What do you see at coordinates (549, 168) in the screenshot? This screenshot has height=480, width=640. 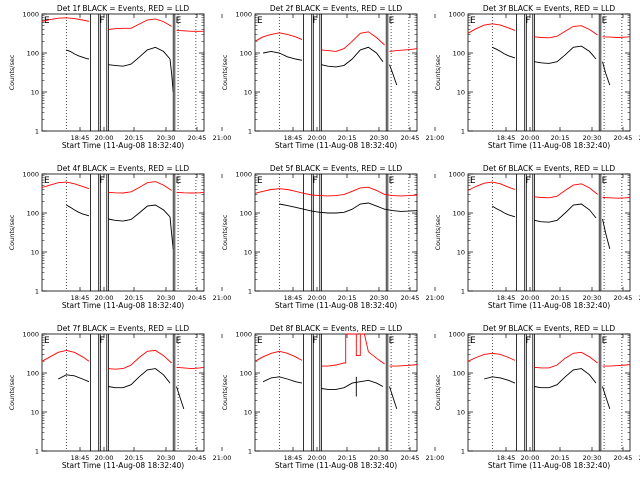 I see `panel-title: Det 6f BLACK = Events, RED = LLD` at bounding box center [549, 168].